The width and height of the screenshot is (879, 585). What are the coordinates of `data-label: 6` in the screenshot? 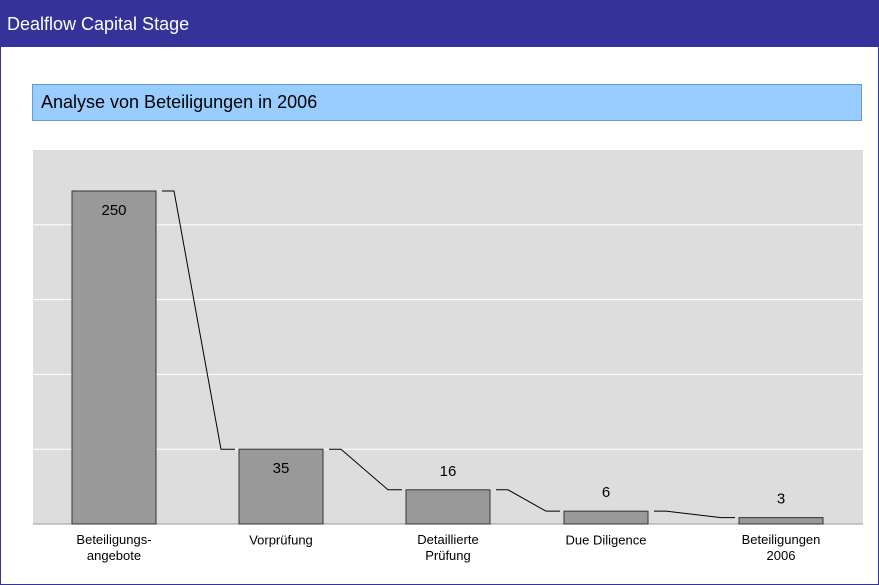 It's located at (606, 492).